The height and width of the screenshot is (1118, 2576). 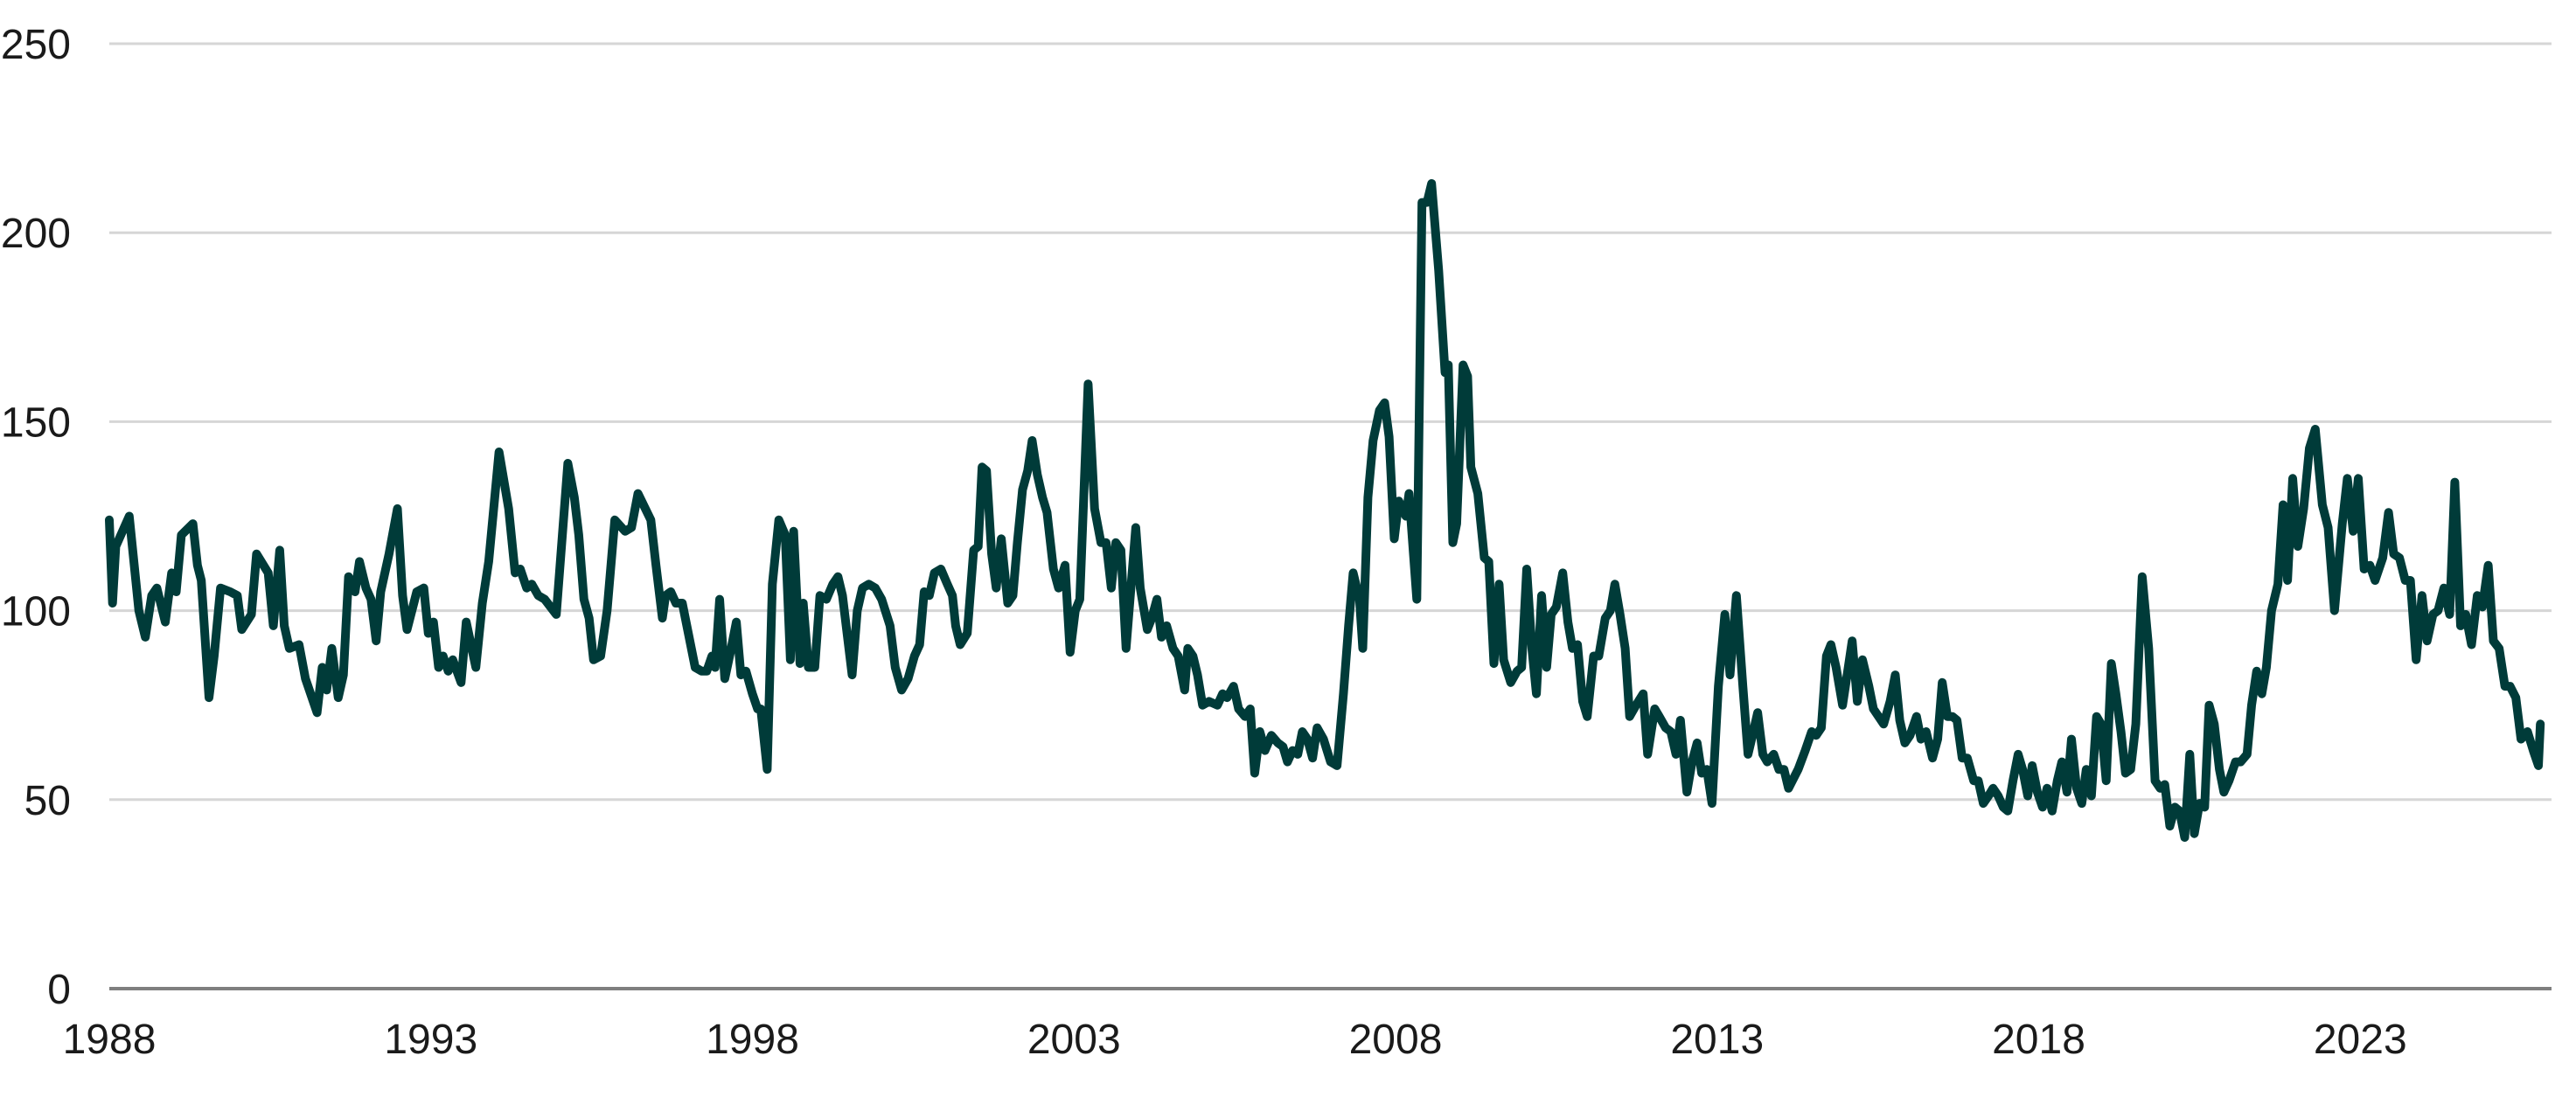 What do you see at coordinates (1396, 1040) in the screenshot?
I see `x-tick-label: 2008` at bounding box center [1396, 1040].